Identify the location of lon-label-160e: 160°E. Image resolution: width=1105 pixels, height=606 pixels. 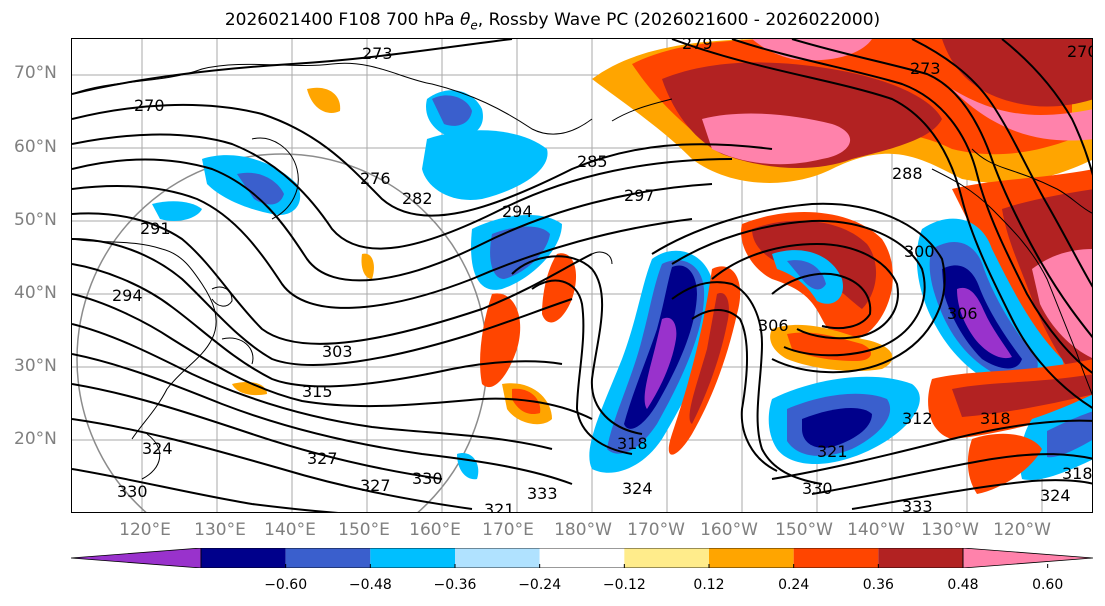
(435, 530).